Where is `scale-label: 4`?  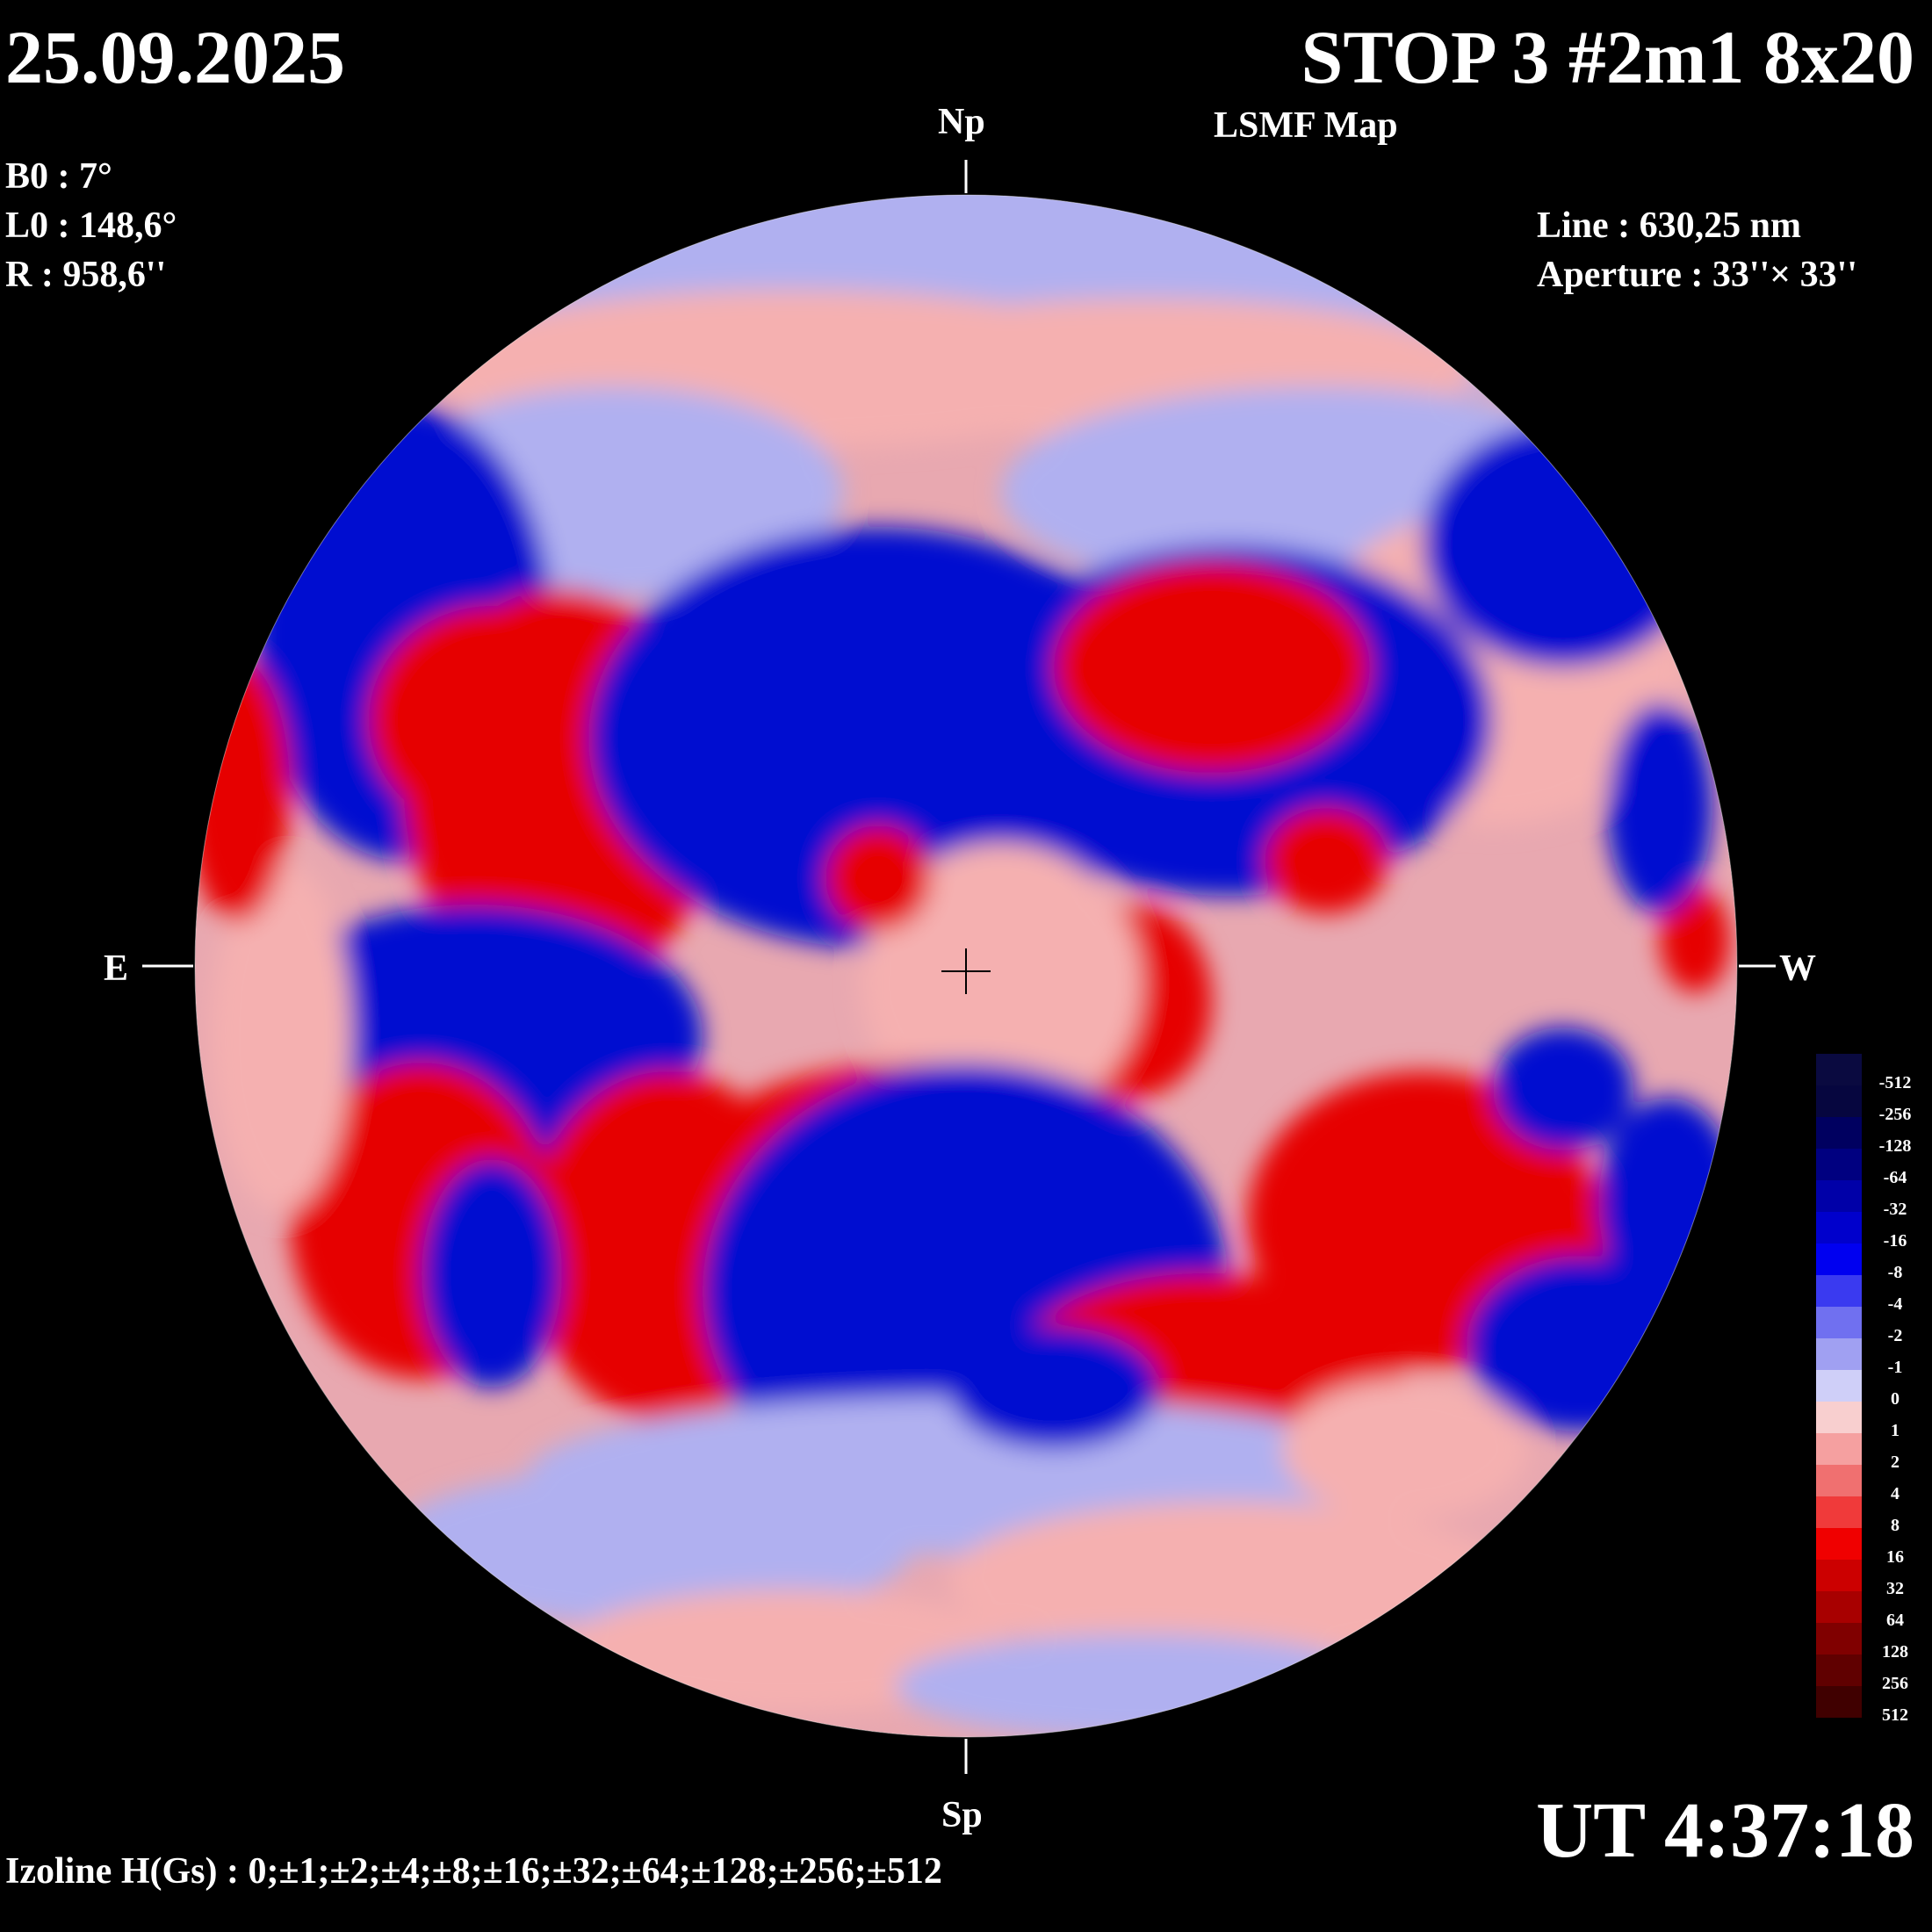 scale-label: 4 is located at coordinates (1896, 1493).